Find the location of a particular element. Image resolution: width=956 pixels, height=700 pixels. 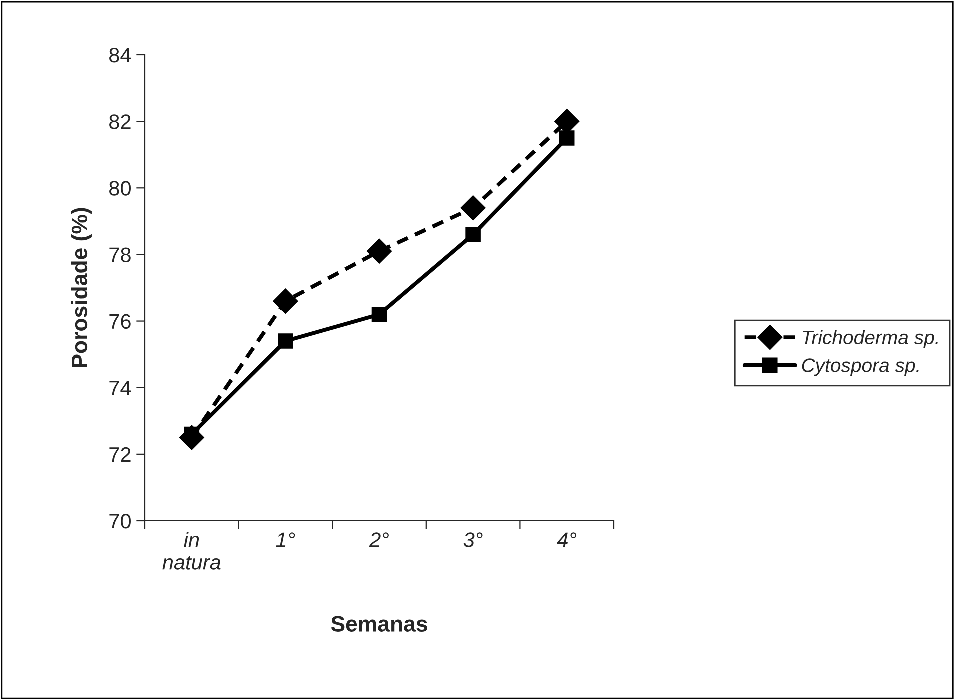

x-tick-label: 1° is located at coordinates (286, 540).